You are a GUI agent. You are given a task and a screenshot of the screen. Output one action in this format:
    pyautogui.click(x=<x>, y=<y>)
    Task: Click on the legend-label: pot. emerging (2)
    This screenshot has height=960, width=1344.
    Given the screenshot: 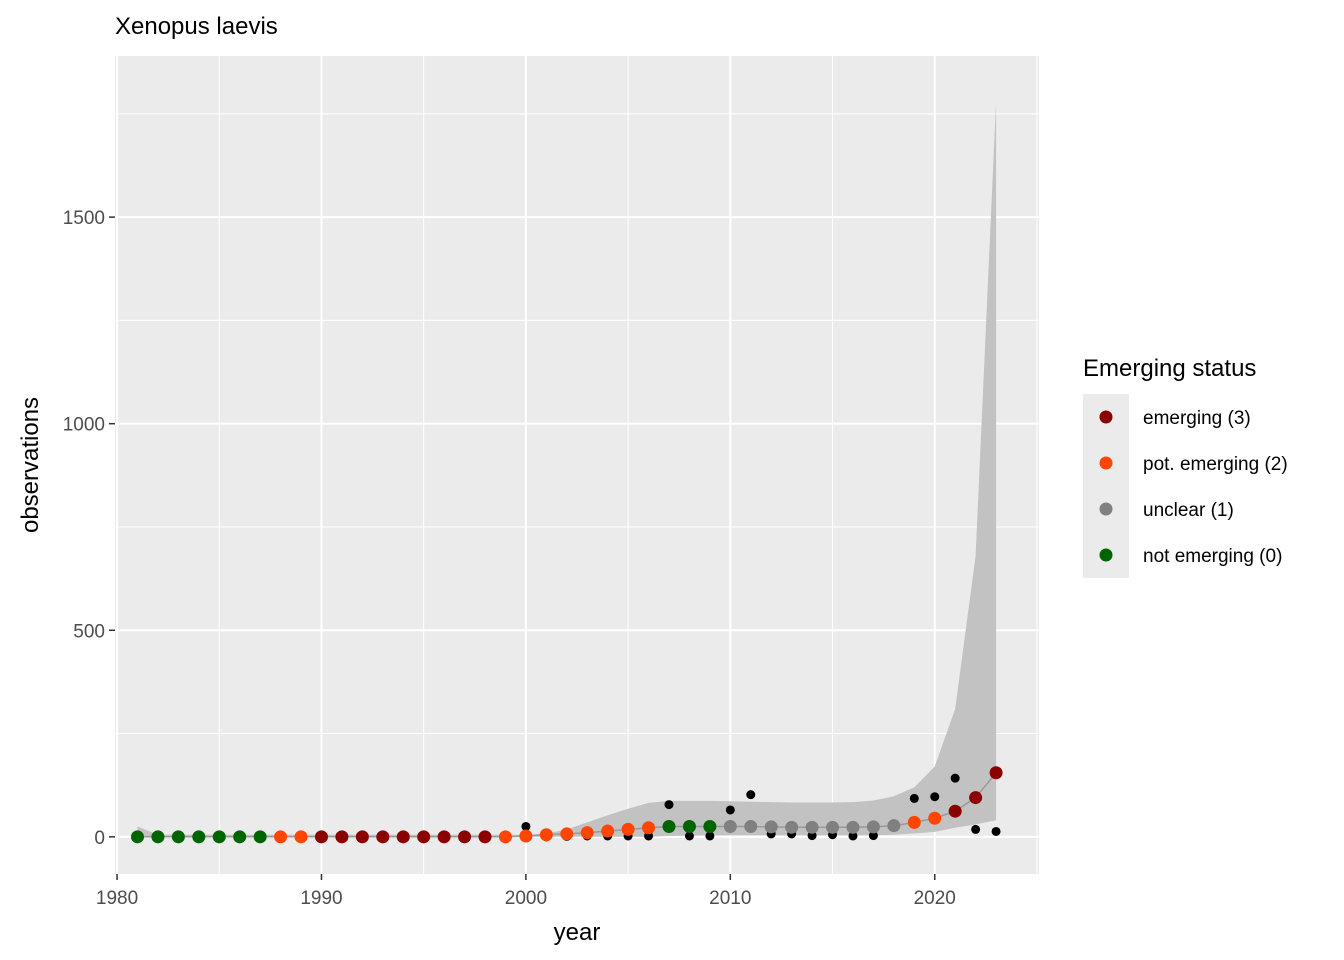 What is the action you would take?
    pyautogui.click(x=1215, y=464)
    